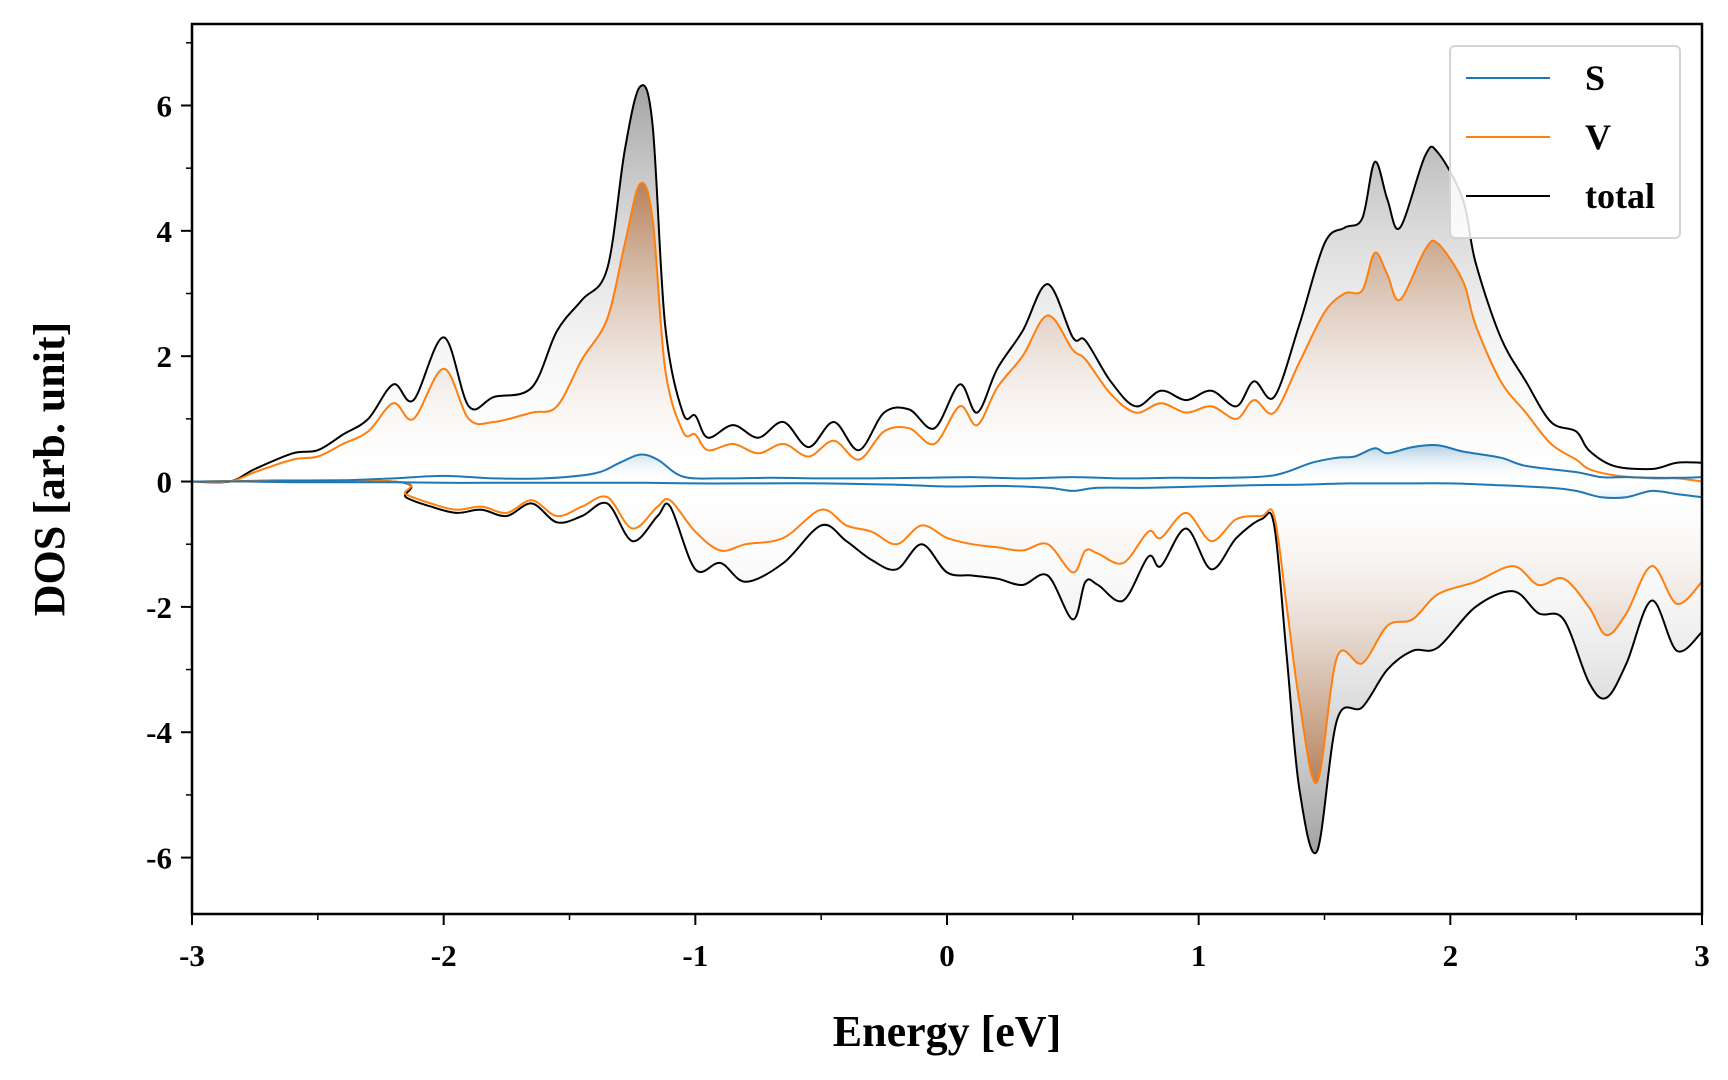 This screenshot has height=1080, width=1728. I want to click on line-s-spin-down, so click(947, 489).